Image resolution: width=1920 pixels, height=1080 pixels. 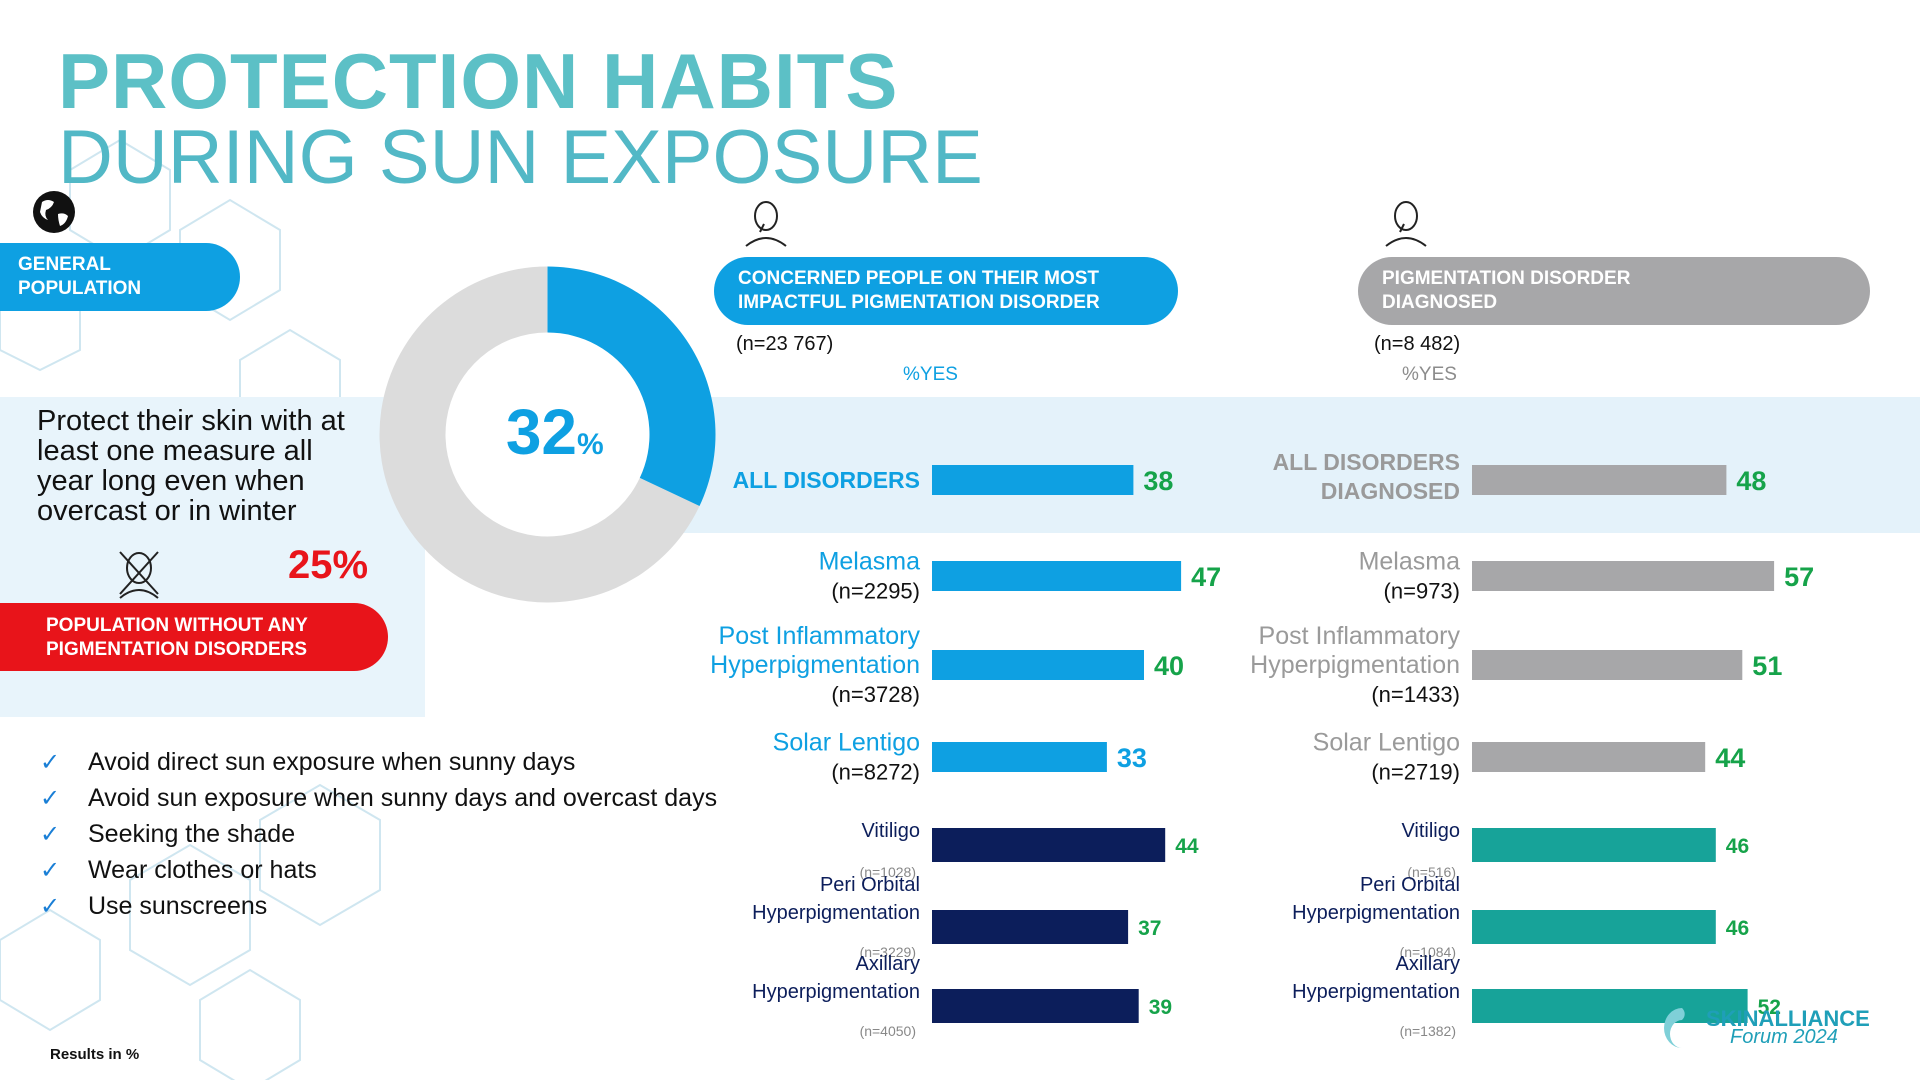 I want to click on diagnosed-yes-label: %YES, so click(x=1429, y=374).